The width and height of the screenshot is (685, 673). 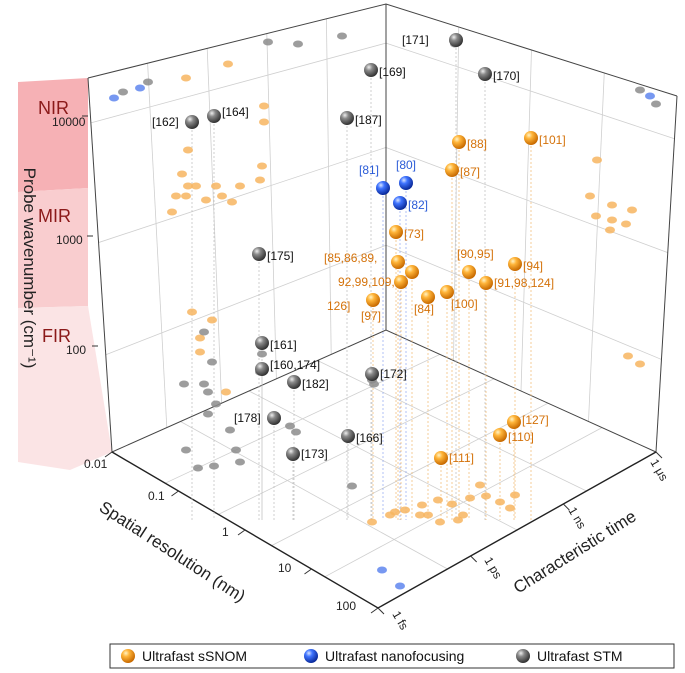 I want to click on y-tick-label: 1 fs, so click(x=400, y=621).